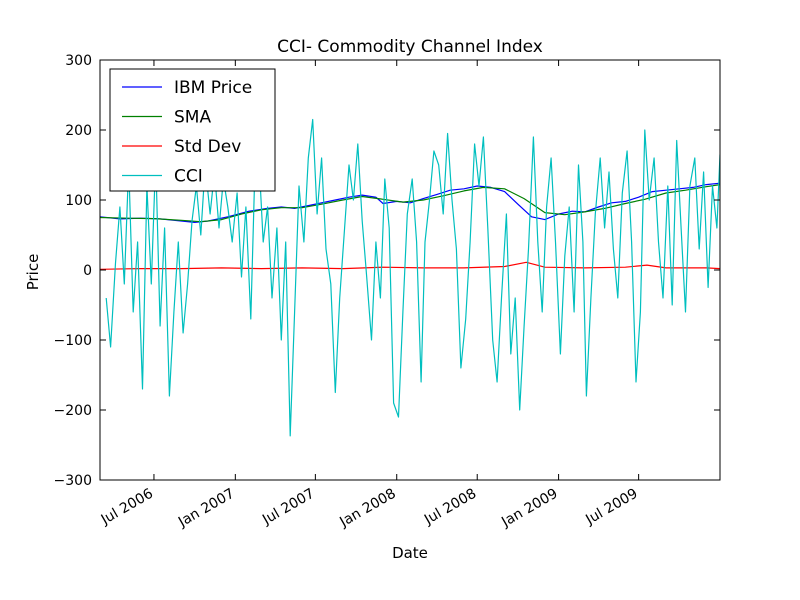 This screenshot has width=800, height=600. I want to click on x-tick-label: Jul 2007, so click(288, 507).